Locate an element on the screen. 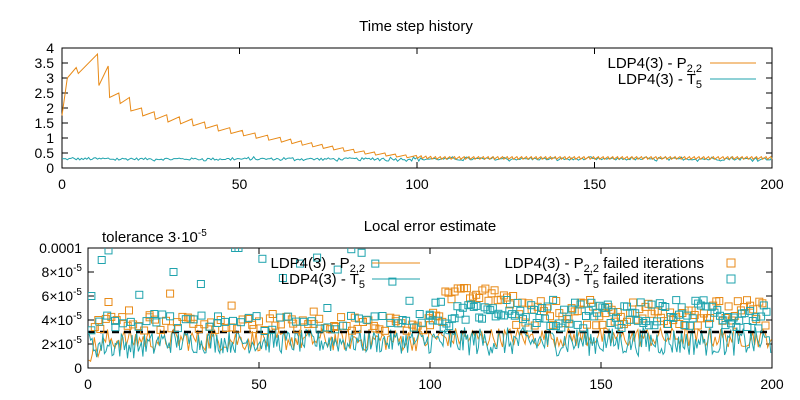  y-tick-label-base: 0.0001 is located at coordinates (60, 248).